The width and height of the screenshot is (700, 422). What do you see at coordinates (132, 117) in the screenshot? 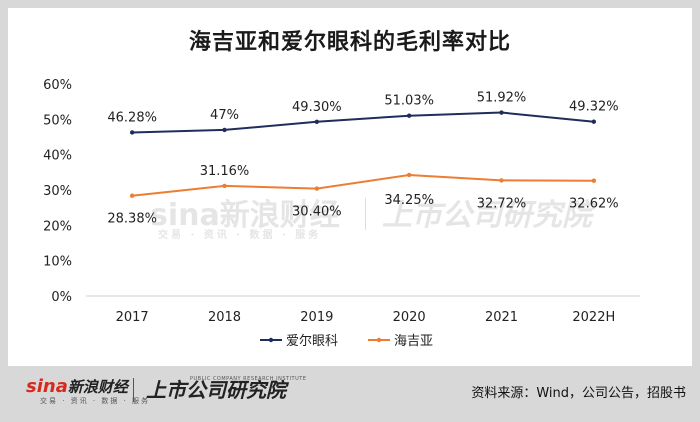
I see `data-label: 46.28%` at bounding box center [132, 117].